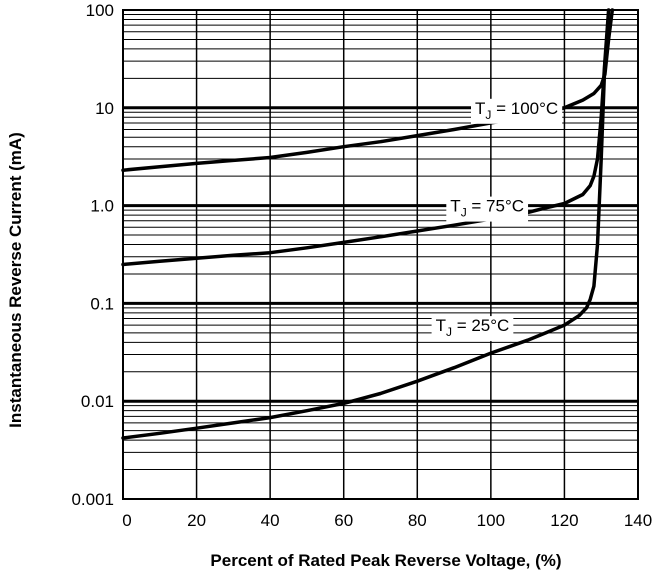 The width and height of the screenshot is (667, 578). Describe the element at coordinates (480, 325) in the screenshot. I see `curve-label-rest: = 25°C` at that location.